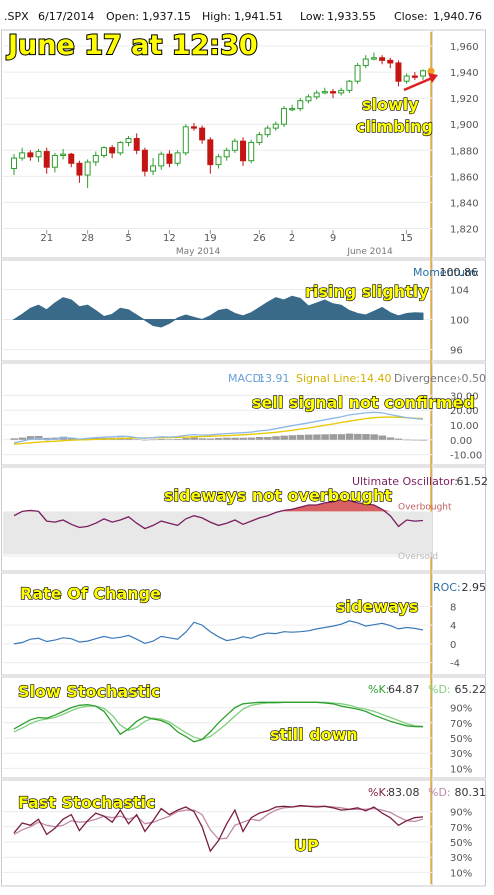 Image resolution: width=494 pixels, height=895 pixels. What do you see at coordinates (394, 126) in the screenshot?
I see `annotation-price-line: climbing` at bounding box center [394, 126].